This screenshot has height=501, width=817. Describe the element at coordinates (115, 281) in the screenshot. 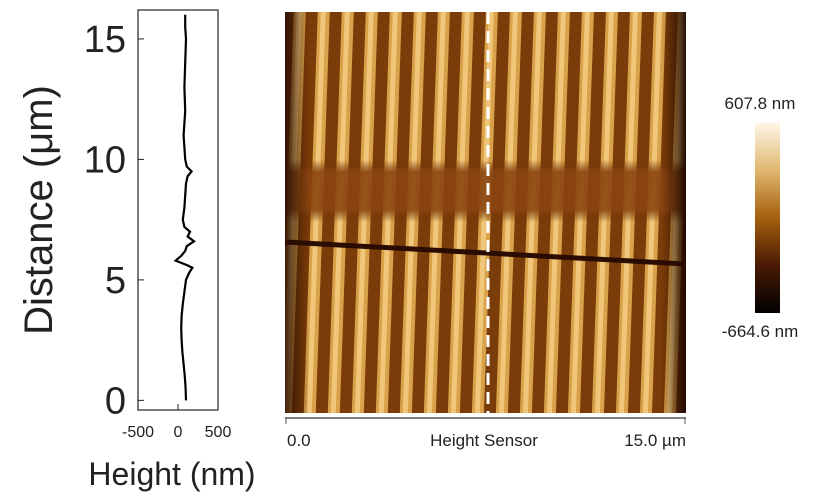

I see `y-tick-label: 5` at that location.